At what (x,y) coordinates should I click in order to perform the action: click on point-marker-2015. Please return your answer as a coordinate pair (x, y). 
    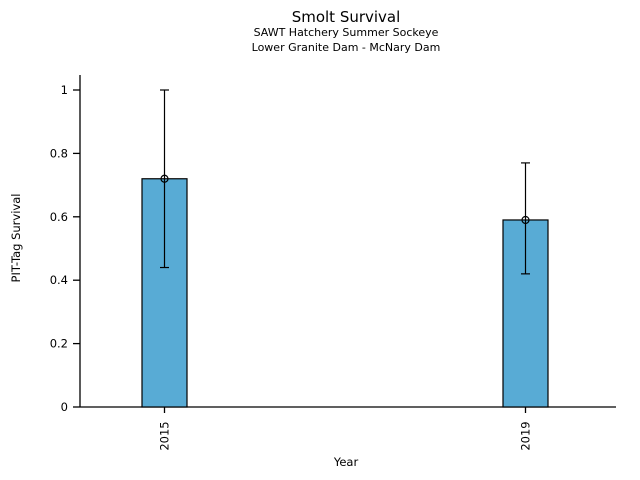
    Looking at the image, I should click on (164, 178).